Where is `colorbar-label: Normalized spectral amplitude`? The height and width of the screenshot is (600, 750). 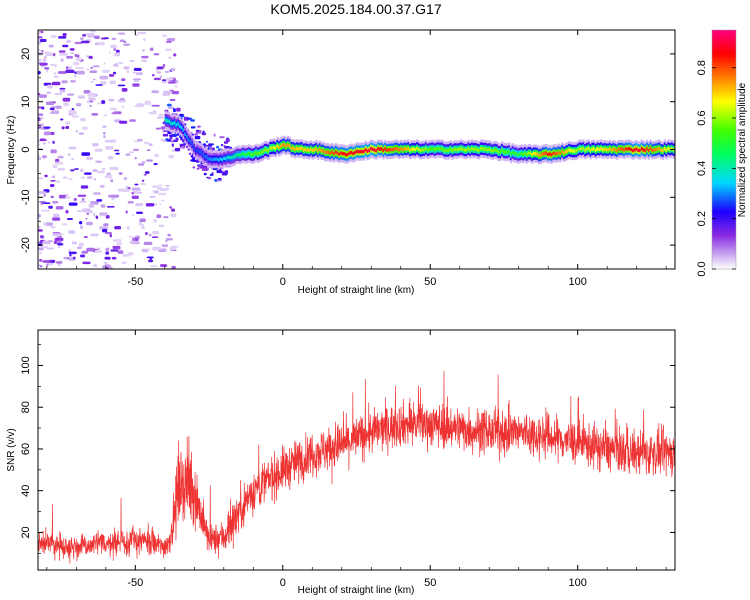
colorbar-label: Normalized spectral amplitude is located at coordinates (742, 149).